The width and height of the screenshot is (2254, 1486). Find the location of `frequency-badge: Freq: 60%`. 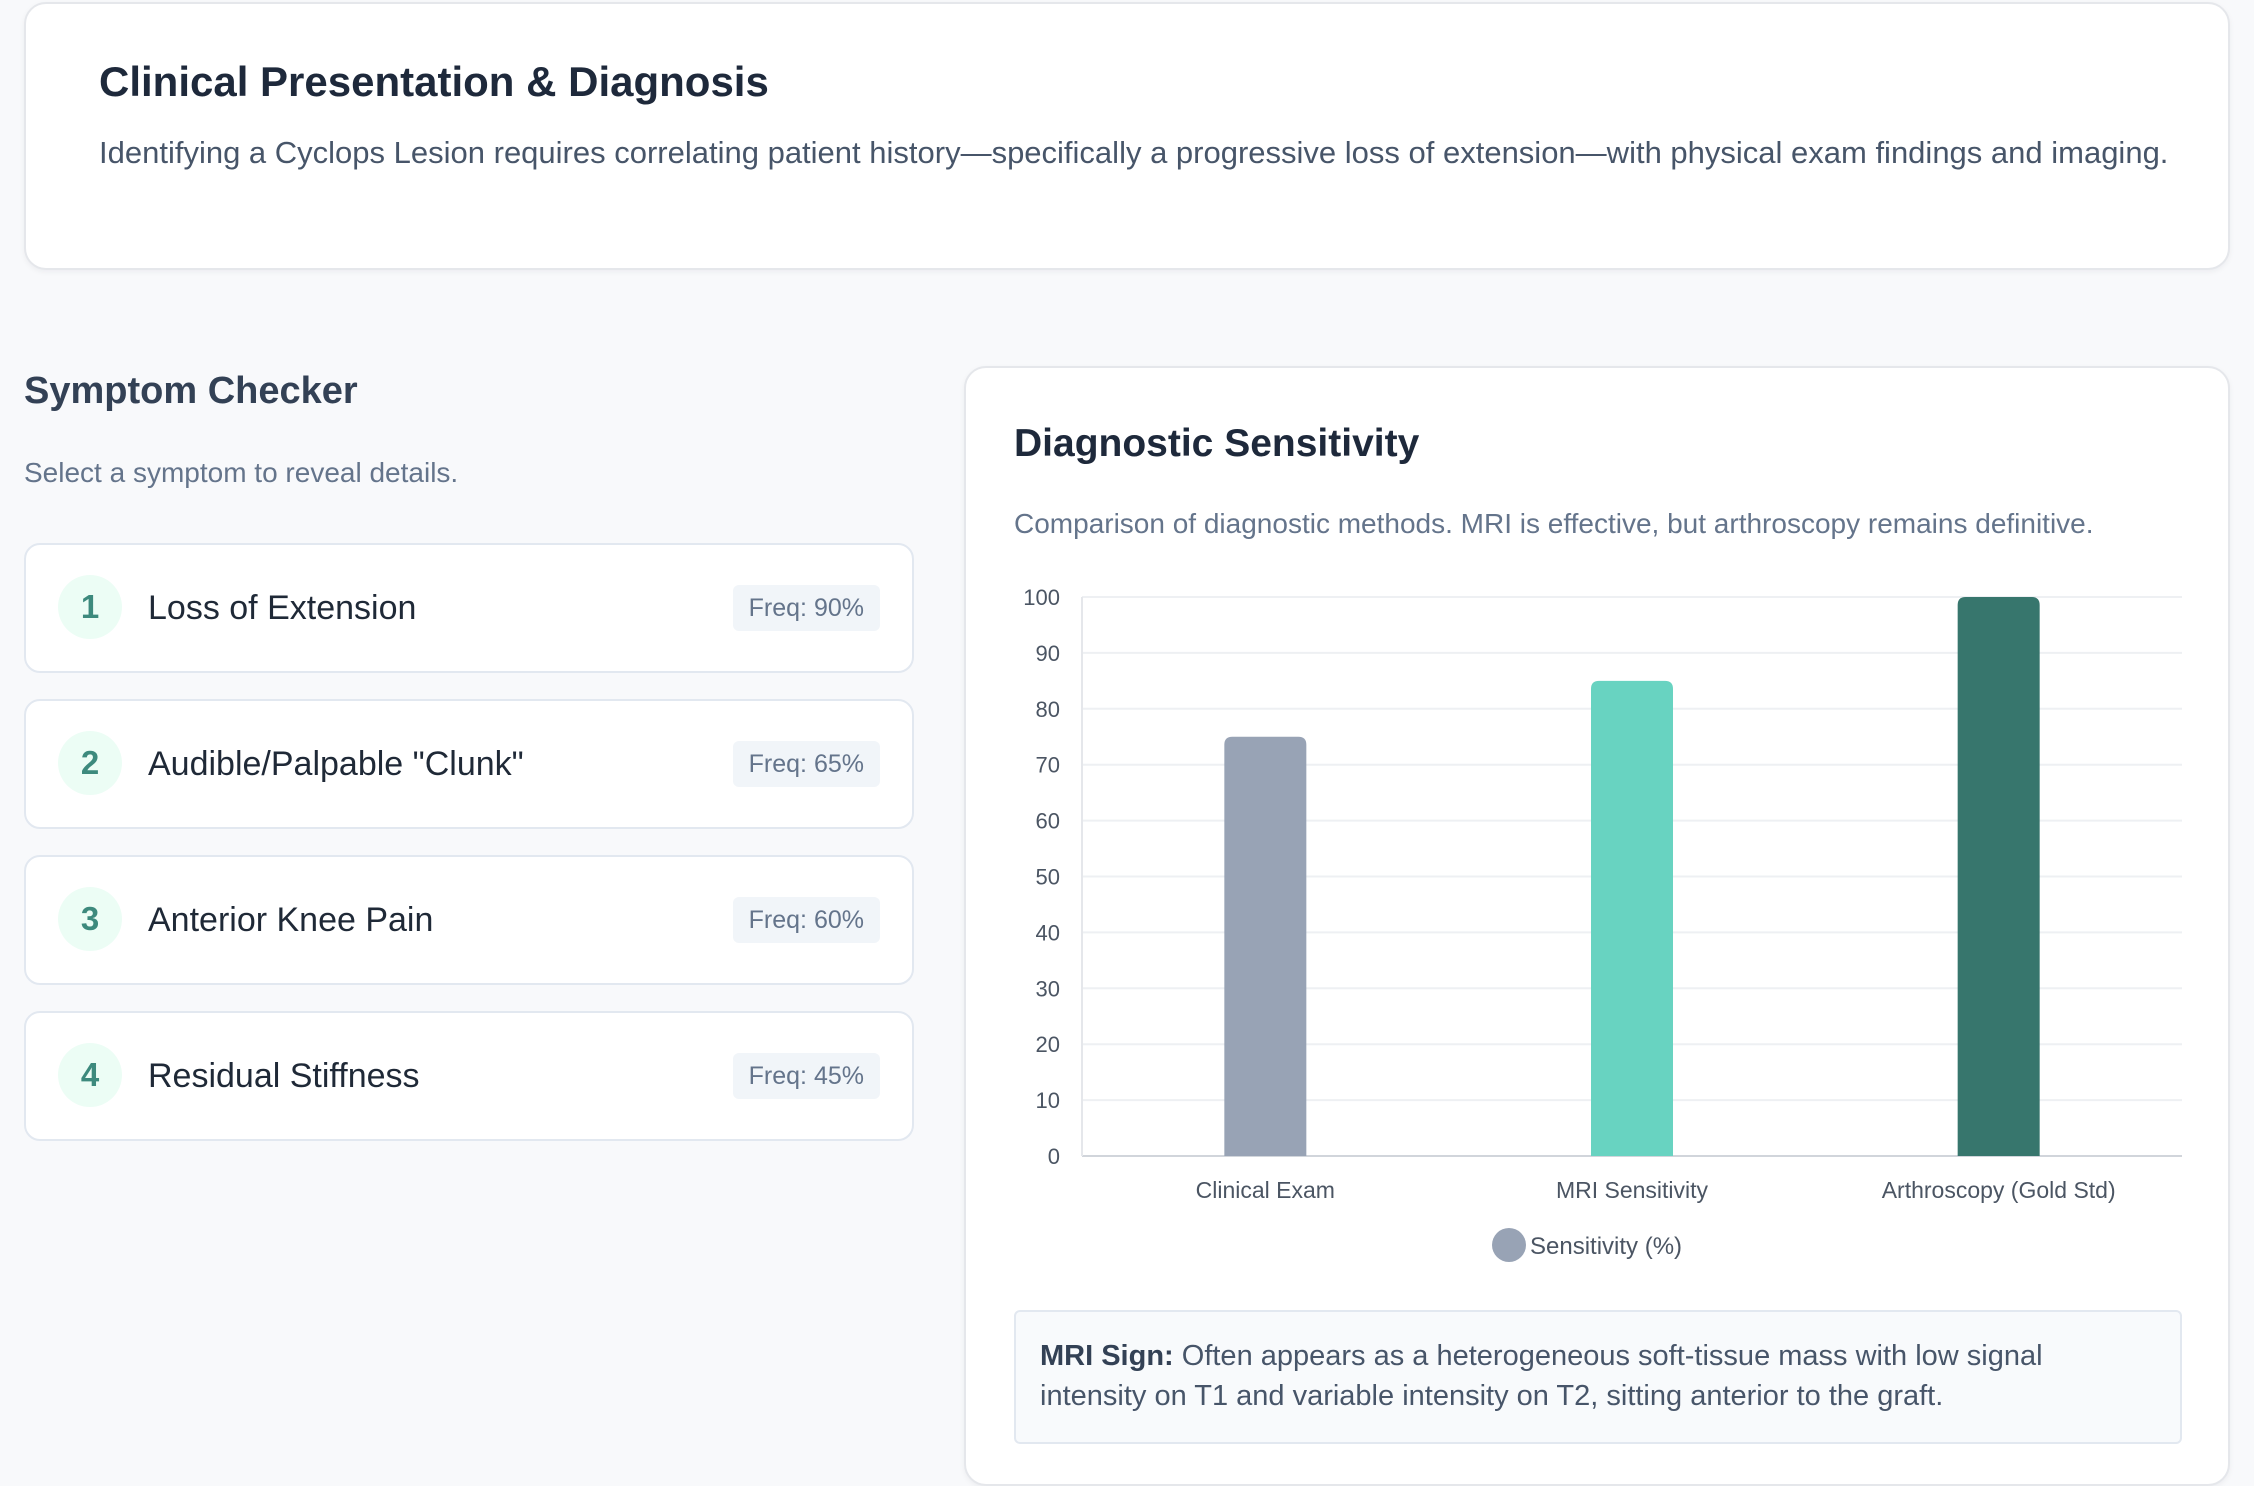

frequency-badge: Freq: 60% is located at coordinates (806, 920).